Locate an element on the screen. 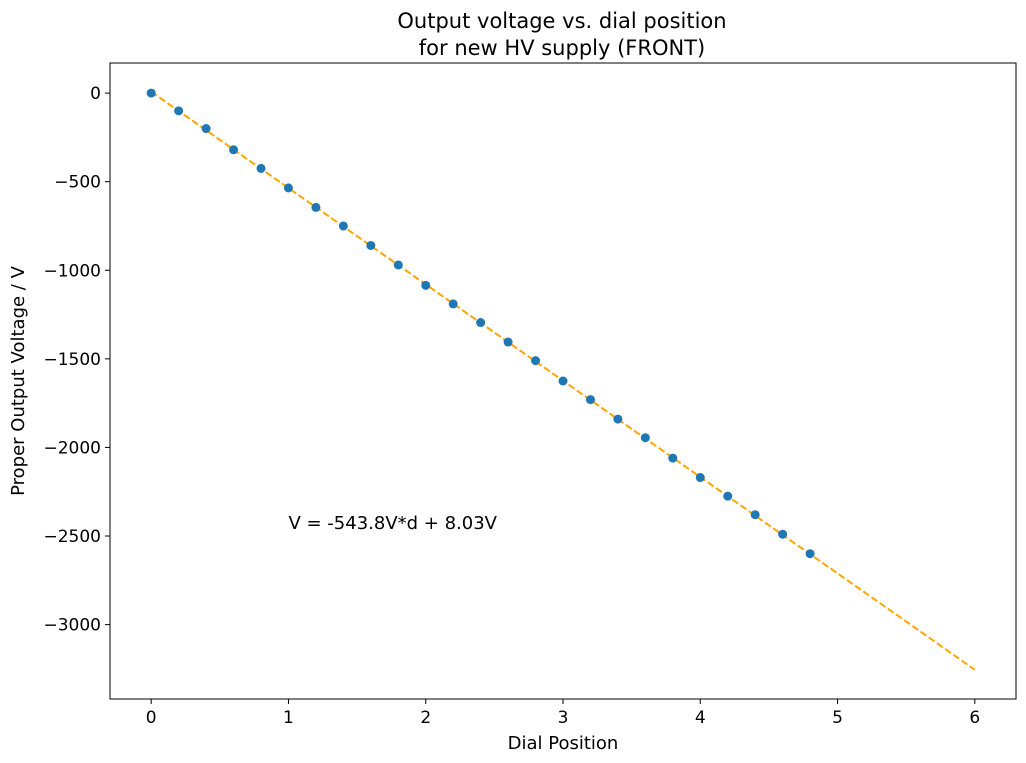 The height and width of the screenshot is (763, 1026). x-tick-label: 3 is located at coordinates (563, 718).